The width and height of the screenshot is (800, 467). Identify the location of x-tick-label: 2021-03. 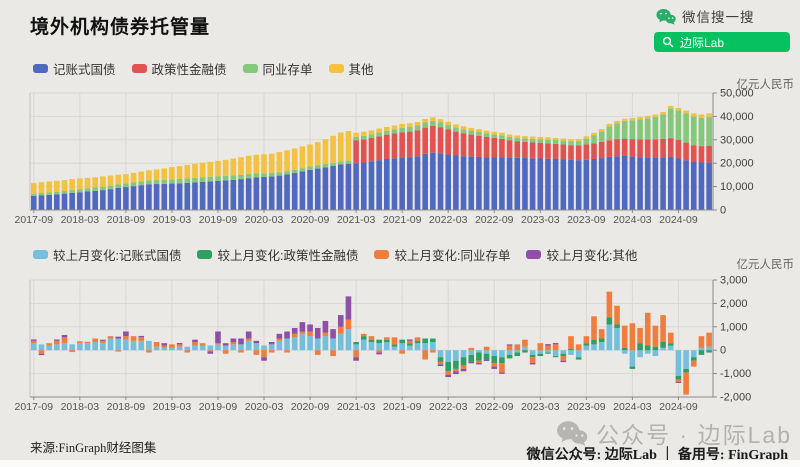
(356, 220).